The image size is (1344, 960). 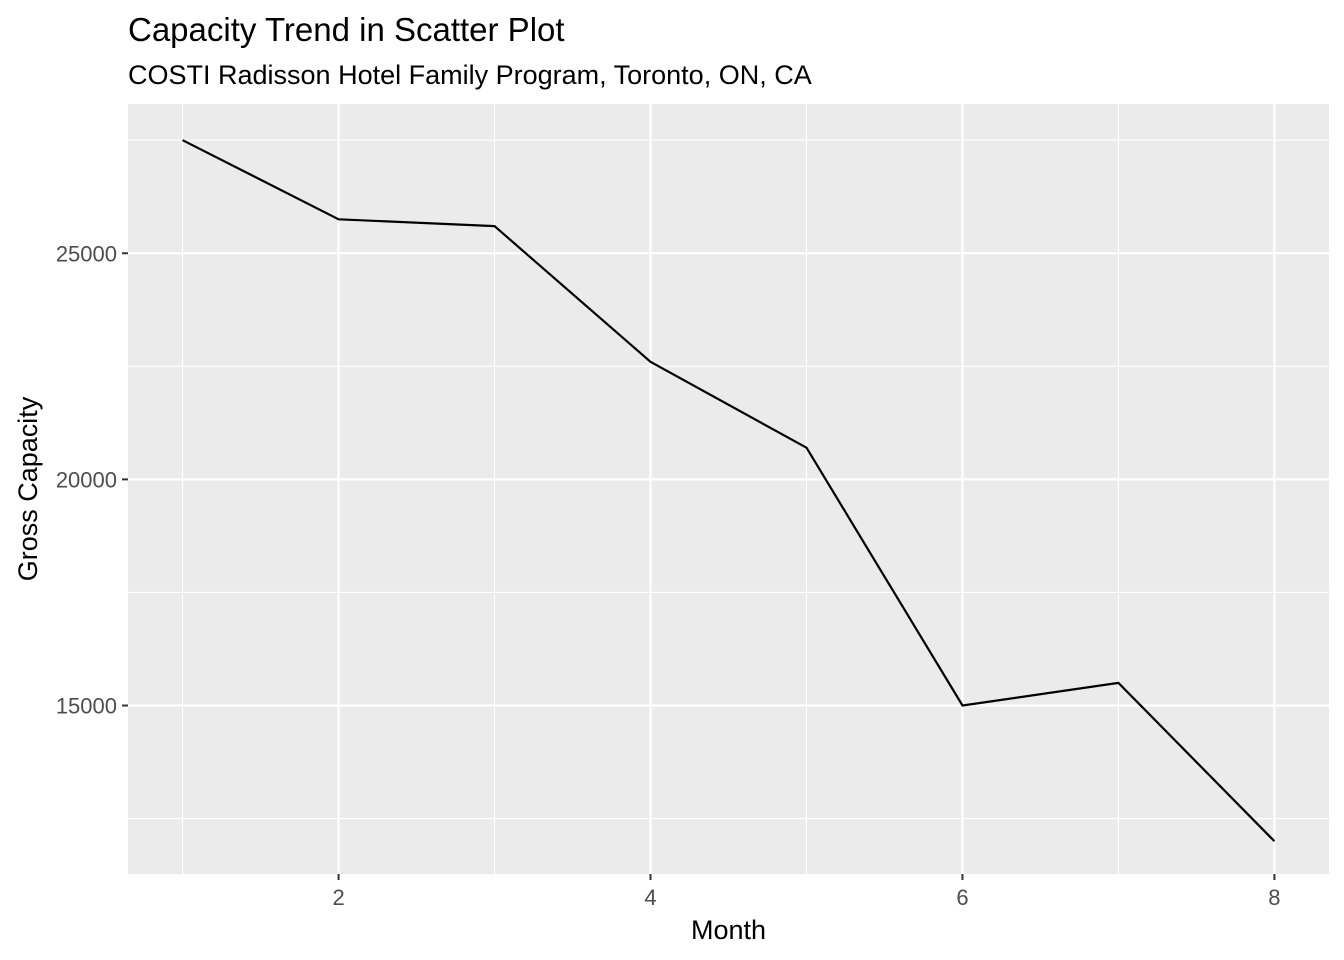 I want to click on y-axis-title: Gross Capacity, so click(x=28, y=488).